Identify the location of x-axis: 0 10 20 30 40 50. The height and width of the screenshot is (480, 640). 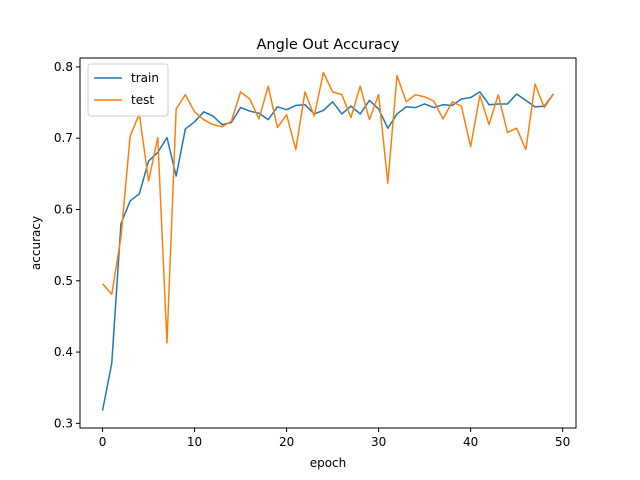
(334, 438).